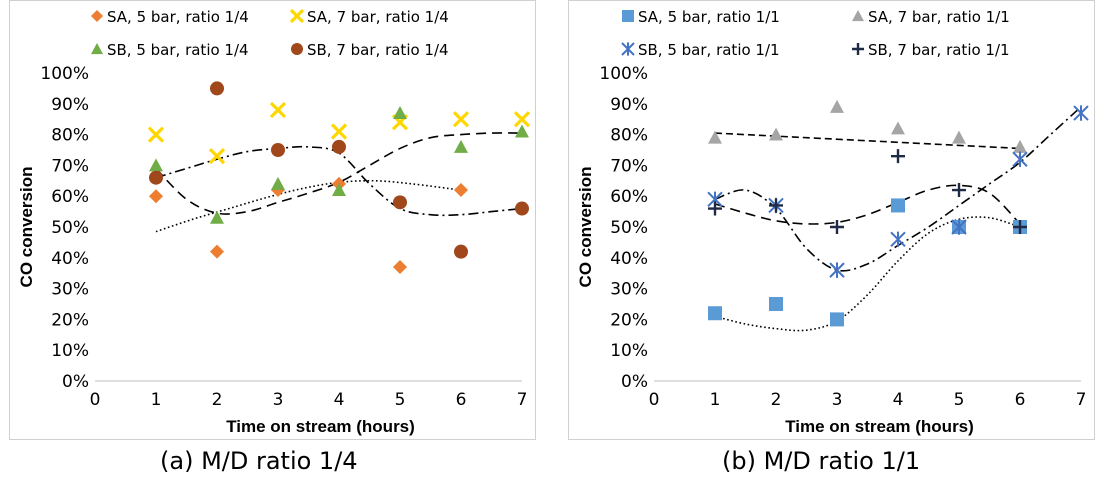 The height and width of the screenshot is (495, 1104). I want to click on chart-b-y-tick-label: 70%, so click(629, 166).